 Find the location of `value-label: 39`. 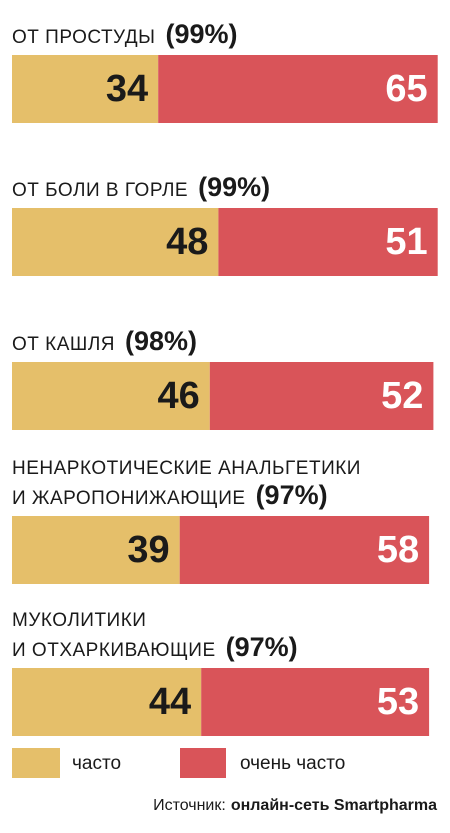

value-label: 39 is located at coordinates (148, 550).